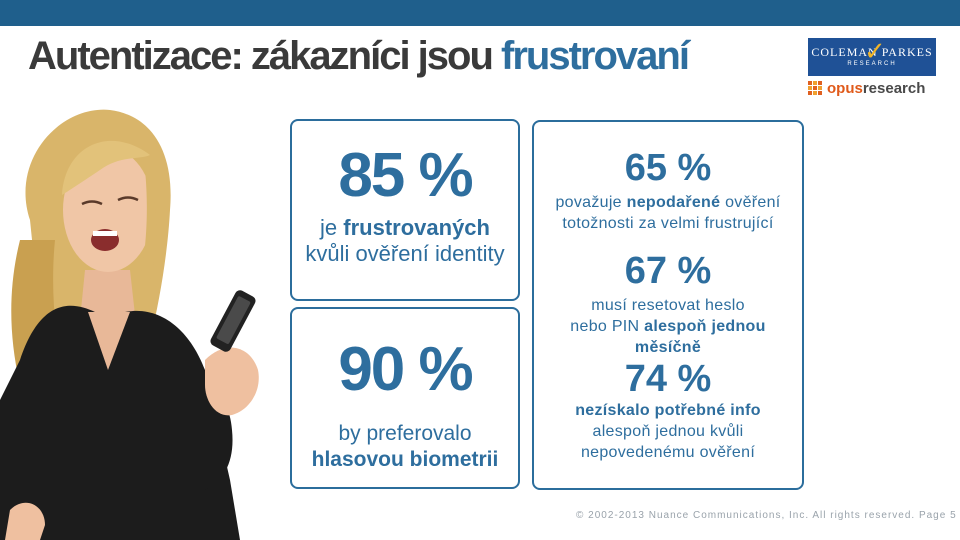  What do you see at coordinates (405, 459) in the screenshot?
I see `stat-90-line2: hlasovou biometrii` at bounding box center [405, 459].